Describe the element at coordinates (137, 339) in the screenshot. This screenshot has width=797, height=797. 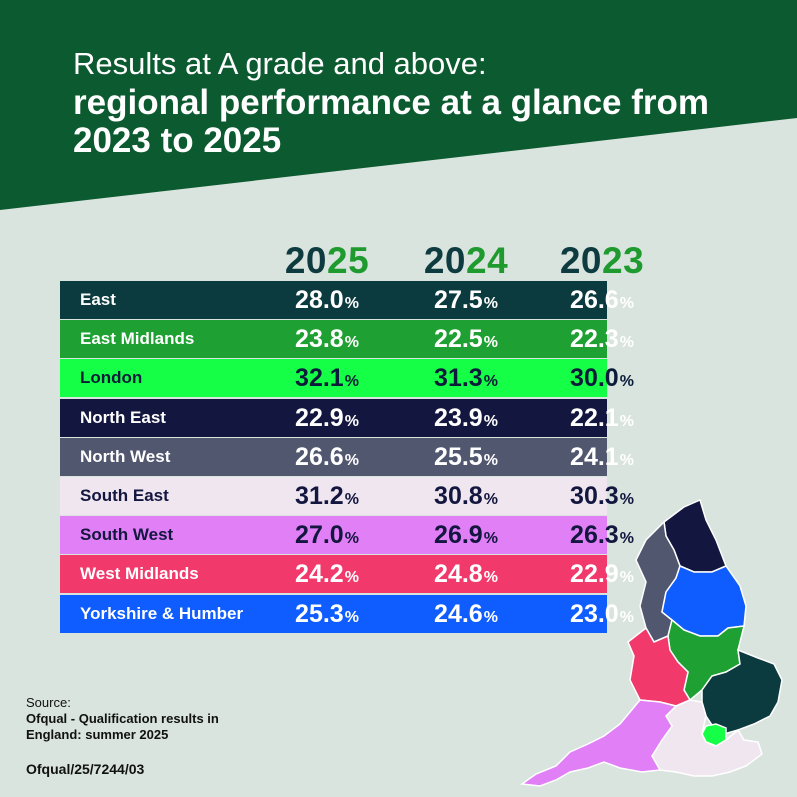
I see `region-label: East Midlands` at that location.